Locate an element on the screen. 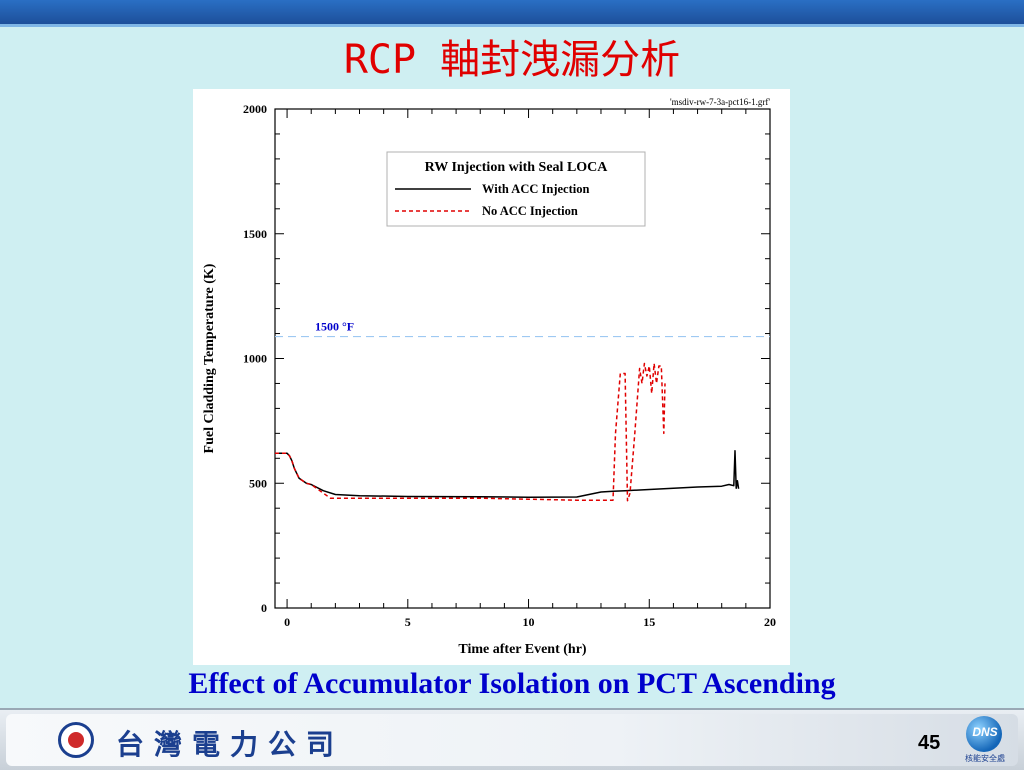 Image resolution: width=1024 pixels, height=770 pixels. company-name: 台灣電力公司 is located at coordinates (230, 744).